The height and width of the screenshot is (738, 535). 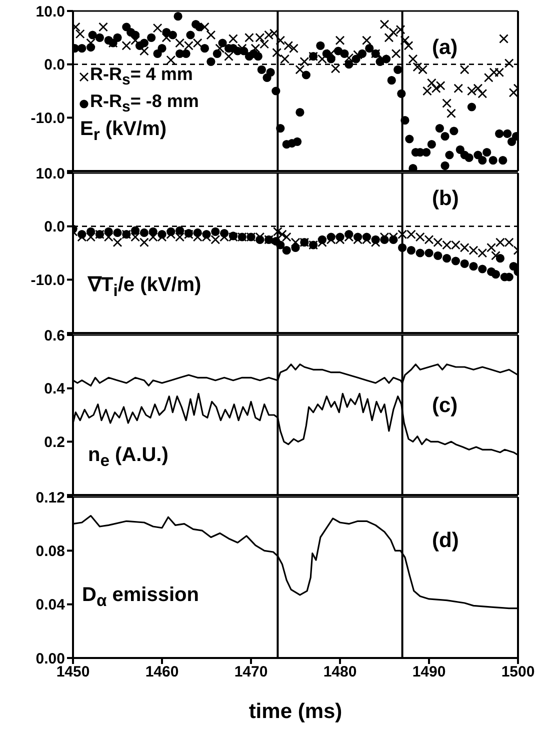 I want to click on x-tick-label: 1500, so click(x=518, y=672).